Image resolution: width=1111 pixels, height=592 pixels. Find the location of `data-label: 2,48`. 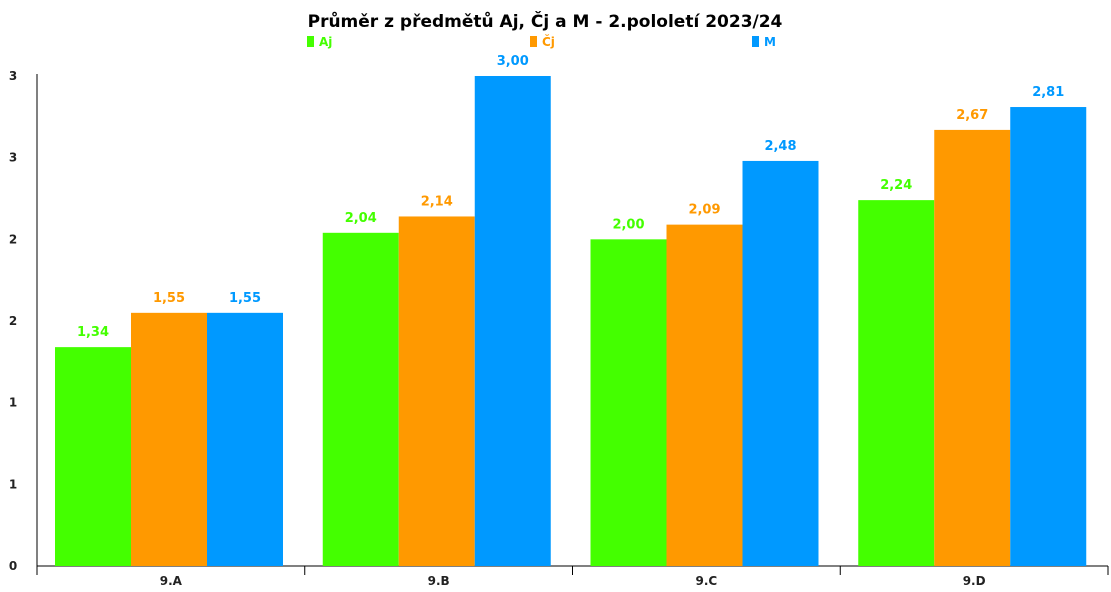

data-label: 2,48 is located at coordinates (780, 146).